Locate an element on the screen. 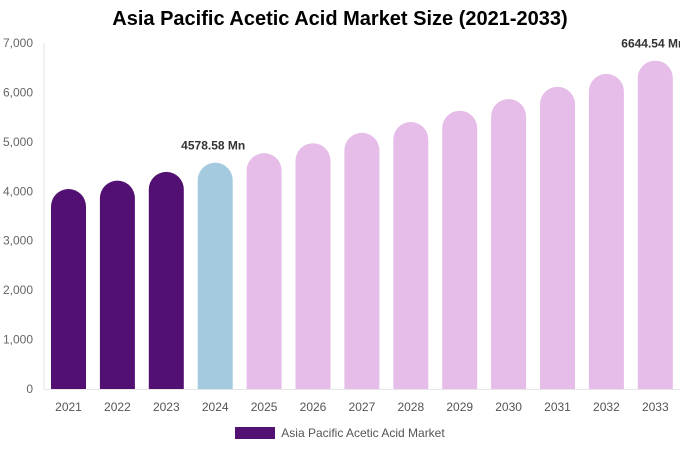 This screenshot has width=680, height=450. x-tick-label: 2026 is located at coordinates (313, 407).